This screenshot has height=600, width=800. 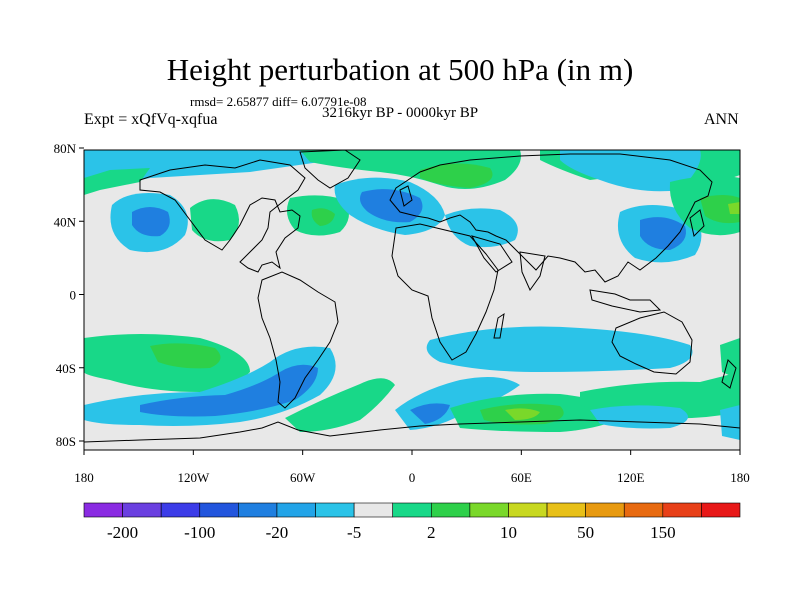 I want to click on maritime-continent-coast, so click(x=625, y=301).